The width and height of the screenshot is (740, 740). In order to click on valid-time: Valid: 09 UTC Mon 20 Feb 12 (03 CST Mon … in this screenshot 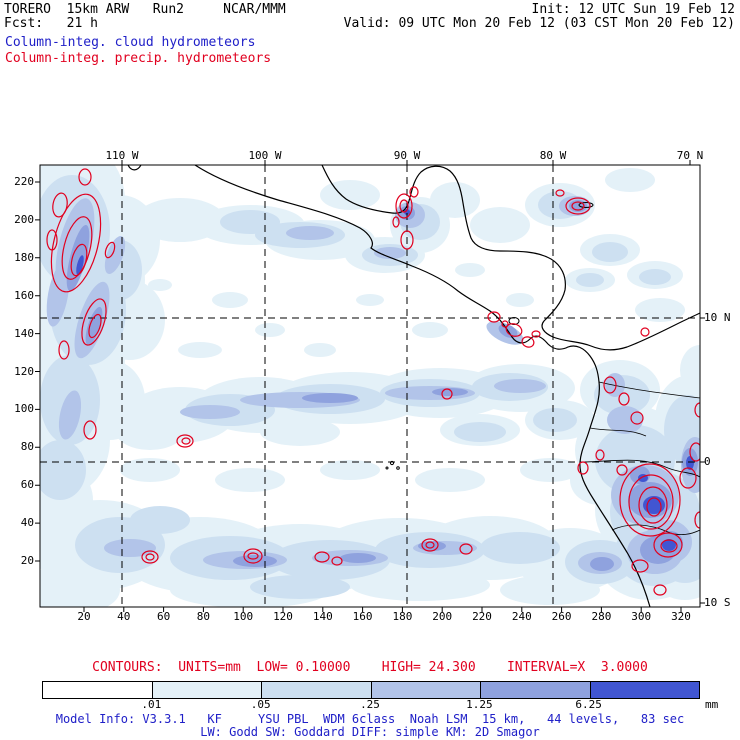, I will do `click(539, 23)`.